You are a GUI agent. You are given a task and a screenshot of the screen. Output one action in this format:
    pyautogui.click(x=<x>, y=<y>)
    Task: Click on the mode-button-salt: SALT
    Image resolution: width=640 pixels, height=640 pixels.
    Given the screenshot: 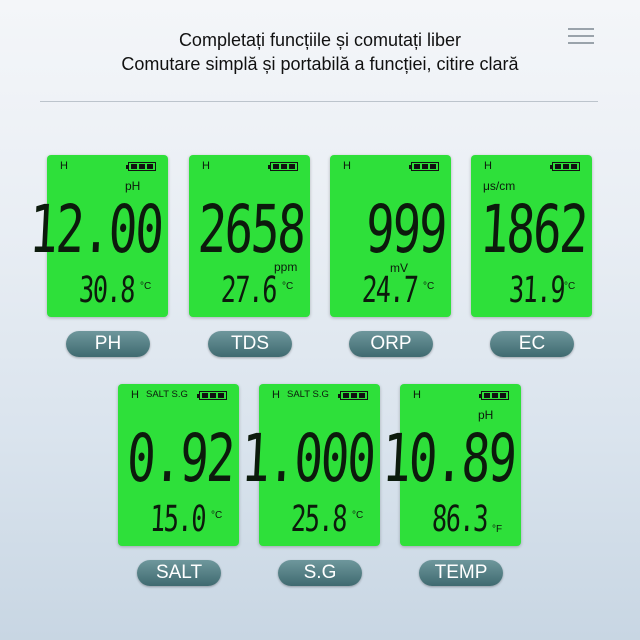 What is the action you would take?
    pyautogui.click(x=179, y=573)
    